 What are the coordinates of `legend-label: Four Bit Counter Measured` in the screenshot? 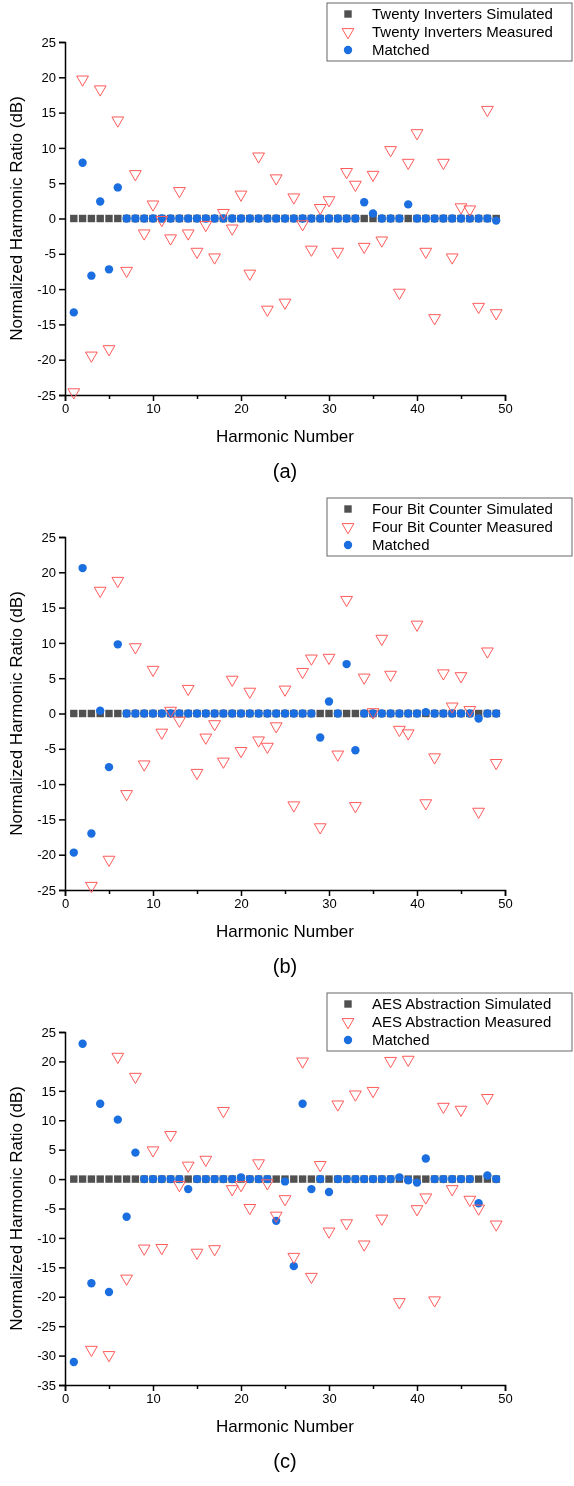 It's located at (462, 526).